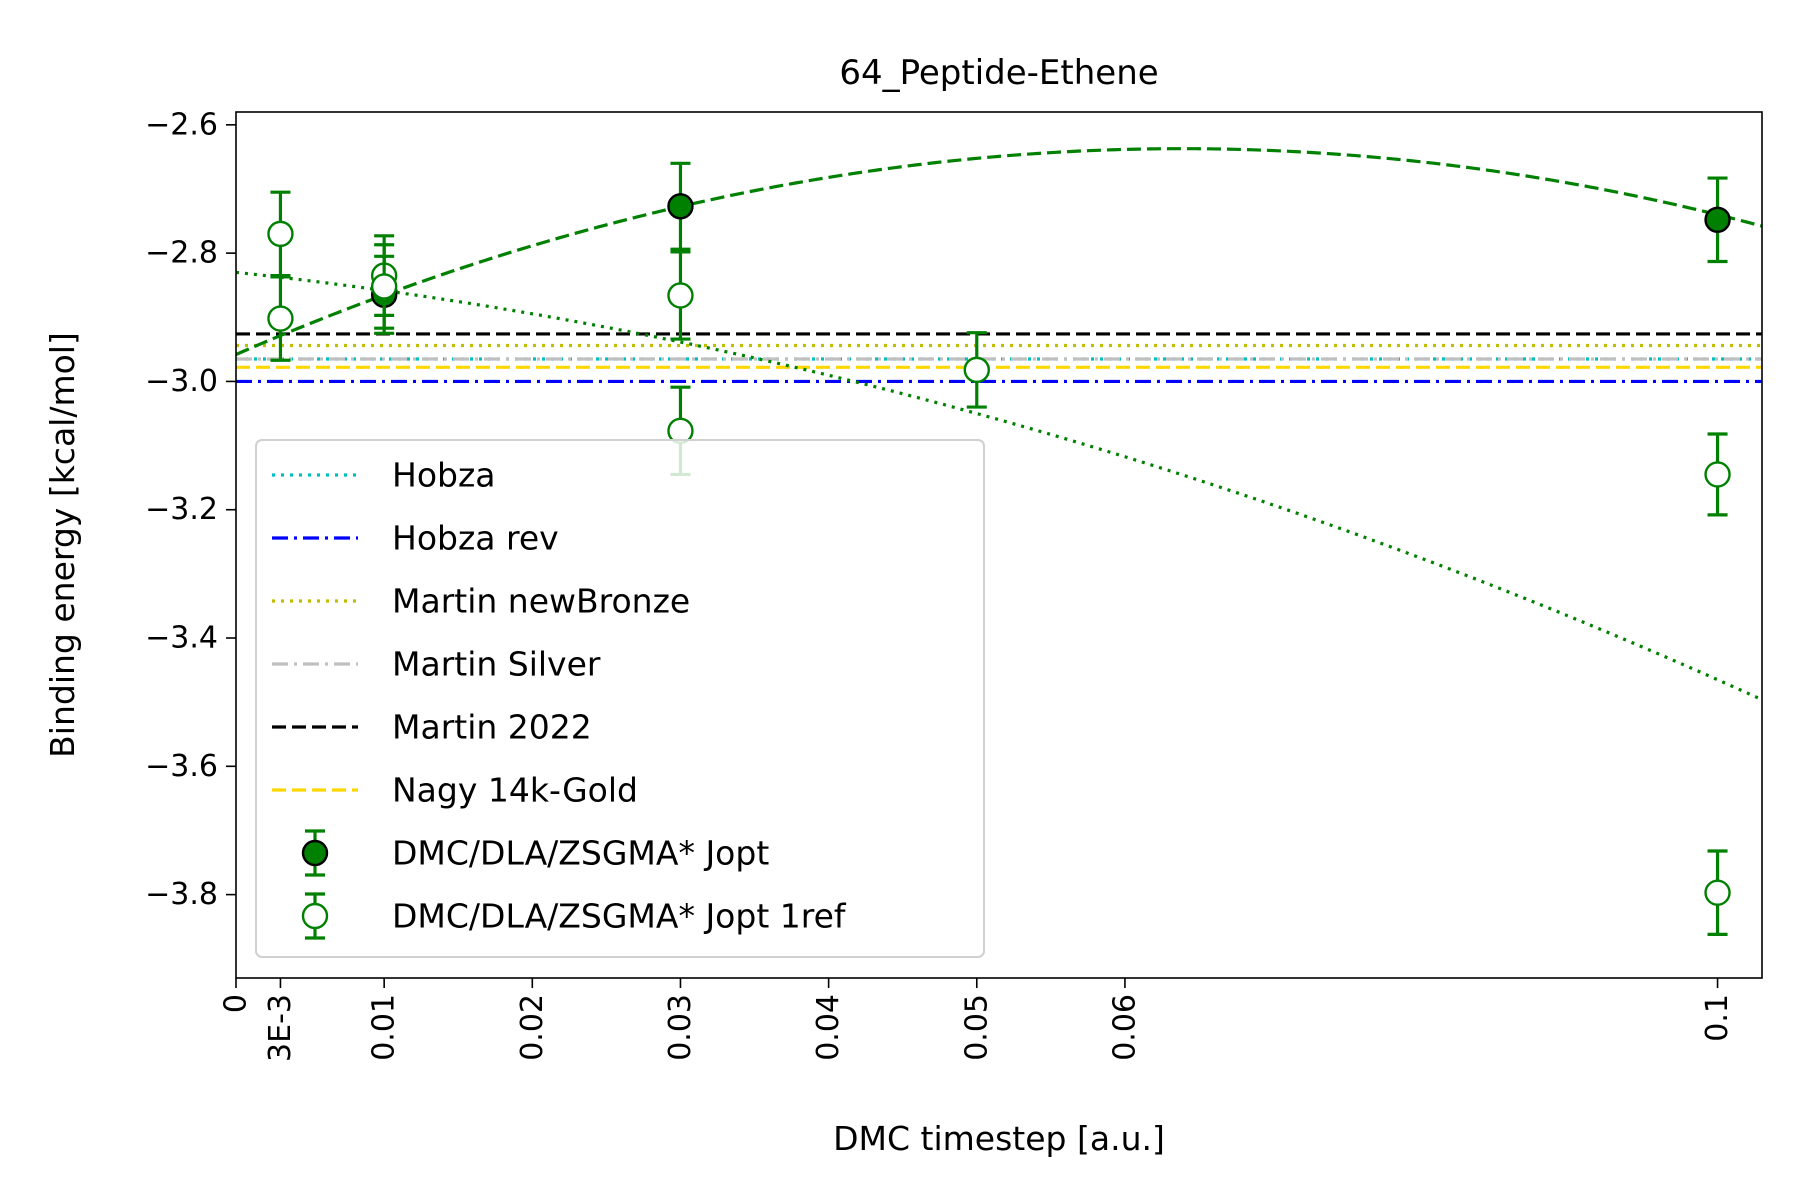 The width and height of the screenshot is (1800, 1200). I want to click on y-tick-label: −3.8, so click(181, 894).